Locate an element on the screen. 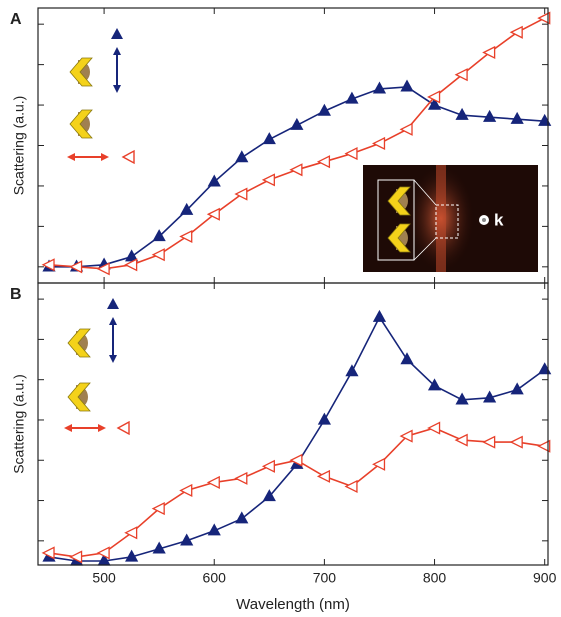 The width and height of the screenshot is (561, 617). panel-label: B is located at coordinates (16, 294).